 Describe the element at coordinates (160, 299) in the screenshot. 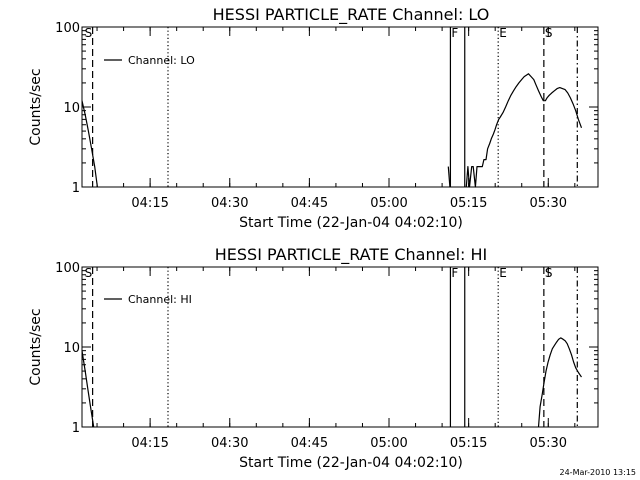

I see `legend-entry: Channel: HI` at that location.